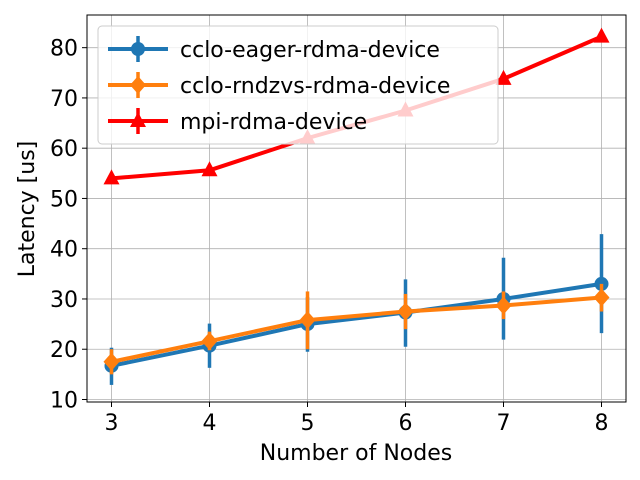 Image resolution: width=640 pixels, height=480 pixels. I want to click on x-tick-label: 7, so click(504, 423).